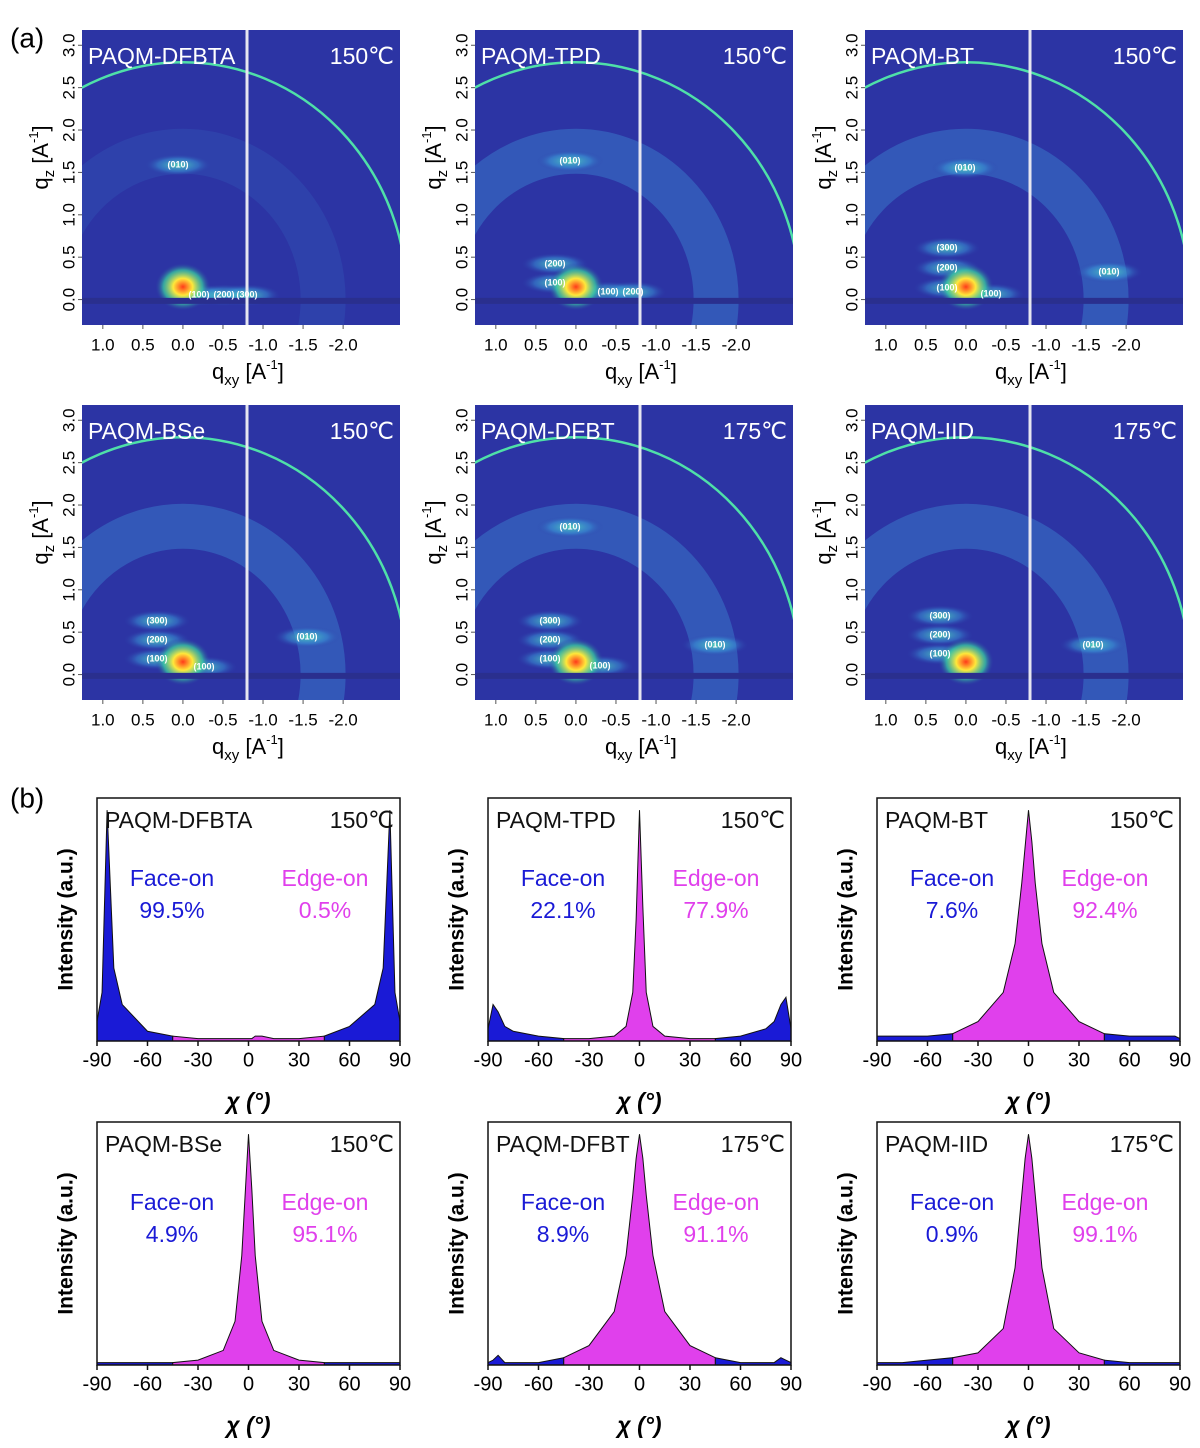 Image resolution: width=1200 pixels, height=1448 pixels. What do you see at coordinates (851, 300) in the screenshot?
I see `y-tick-label: 0.0` at bounding box center [851, 300].